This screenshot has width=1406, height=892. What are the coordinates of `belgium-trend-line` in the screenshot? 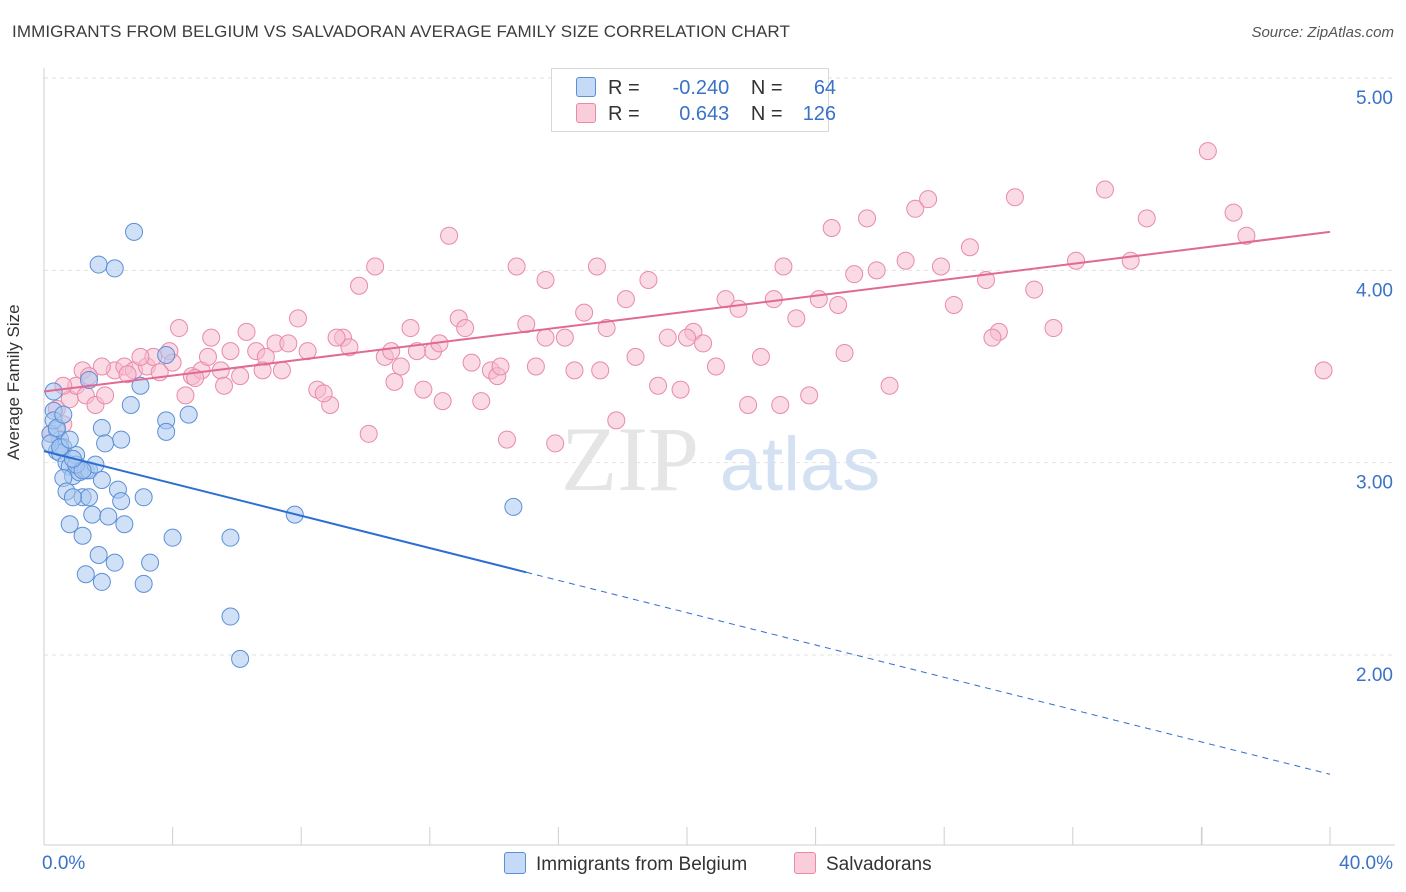 It's located at (285, 512).